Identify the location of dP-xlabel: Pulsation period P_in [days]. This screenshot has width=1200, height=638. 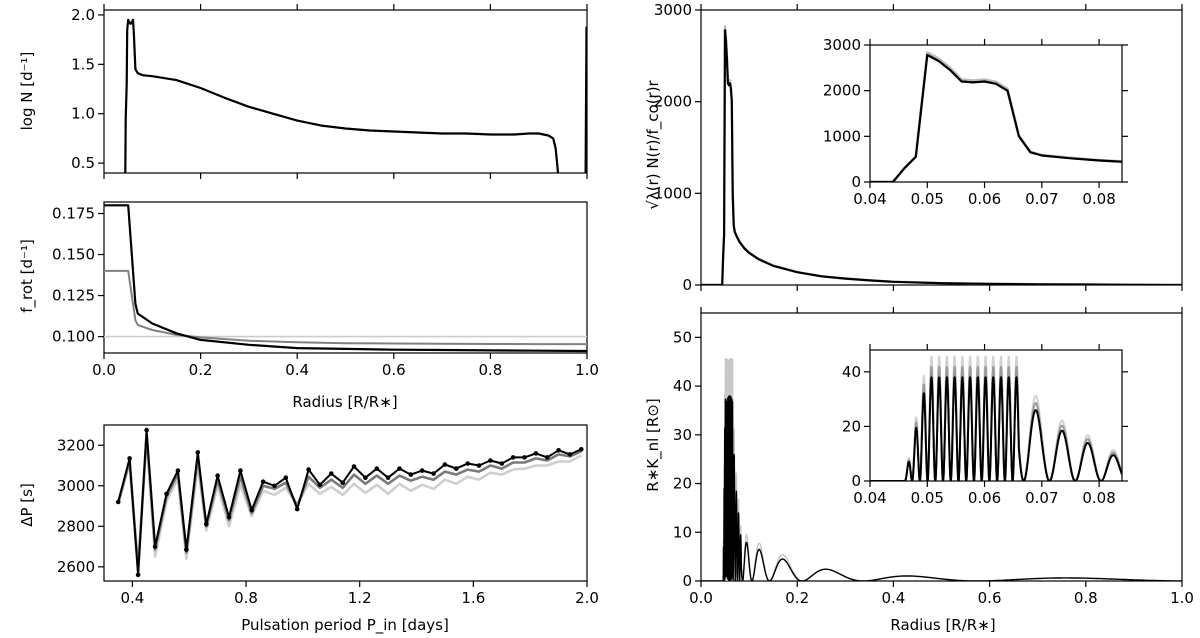
(345, 625).